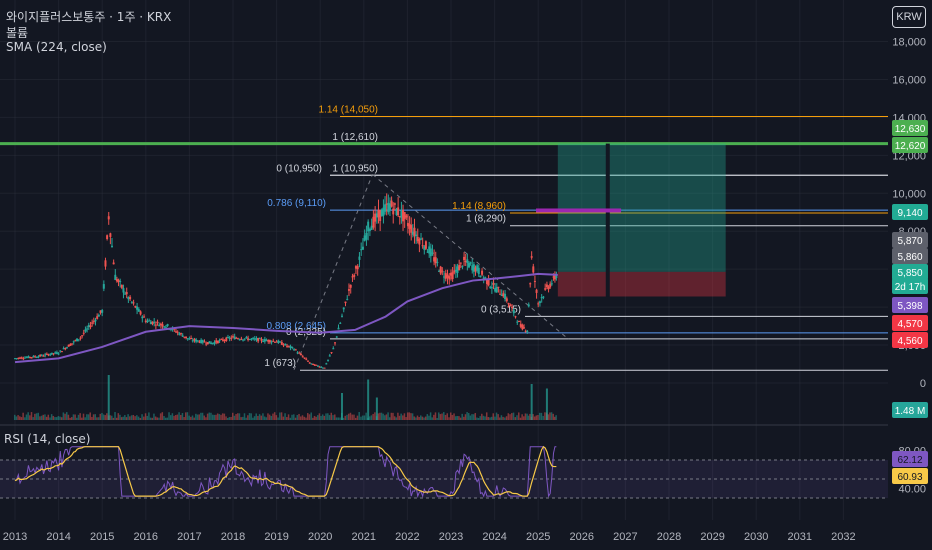 This screenshot has width=932, height=550. I want to click on sma-line, so click(286, 318).